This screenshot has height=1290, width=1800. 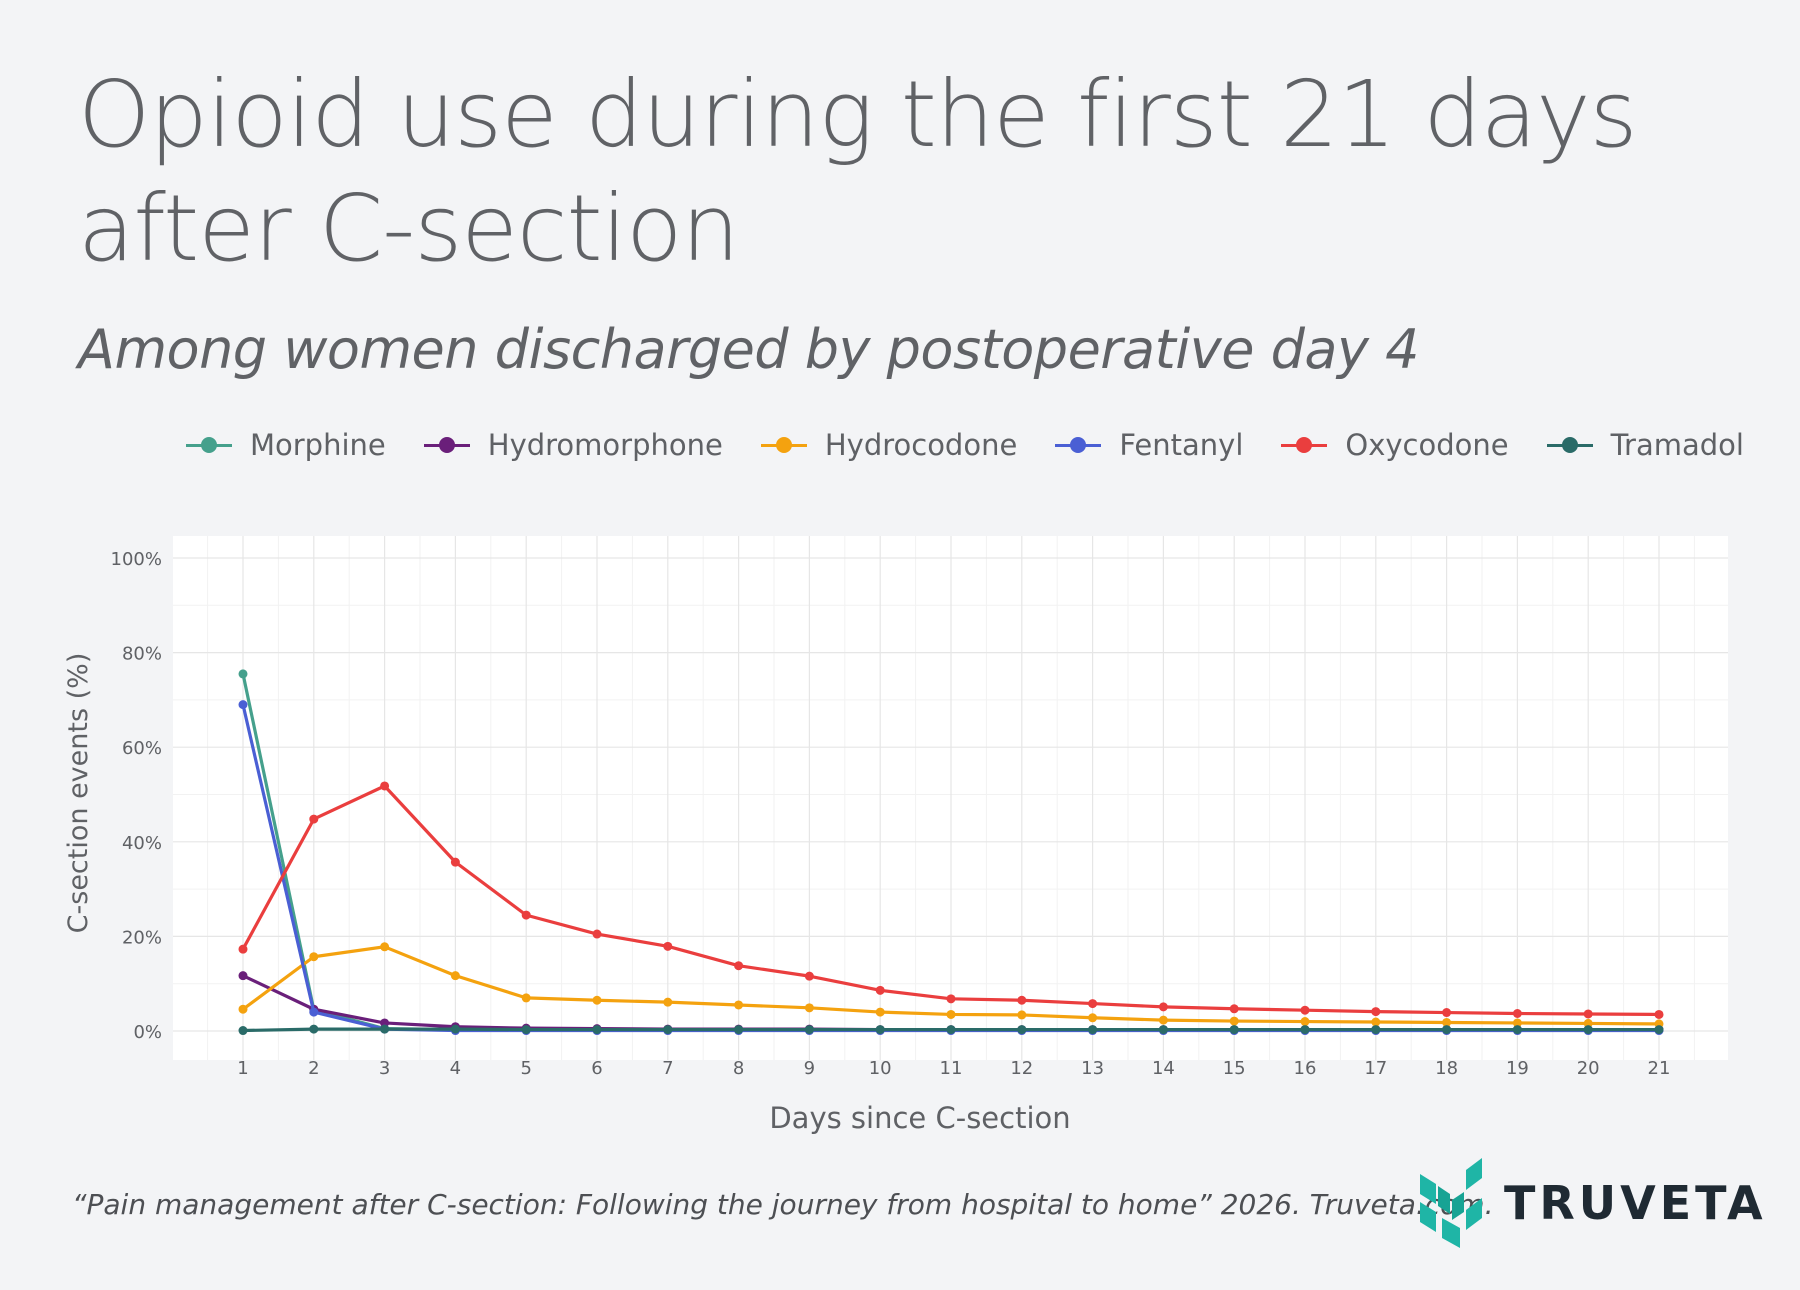 What do you see at coordinates (455, 1068) in the screenshot?
I see `x-tick-label: 4` at bounding box center [455, 1068].